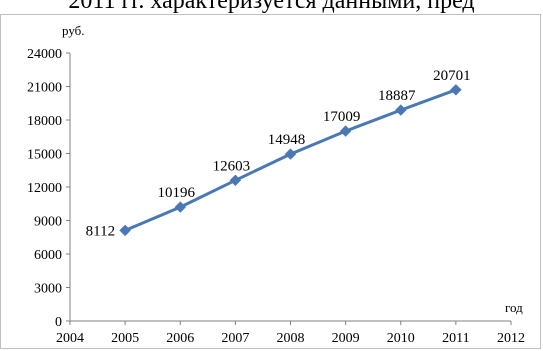 This screenshot has width=543, height=351. Describe the element at coordinates (48, 222) in the screenshot. I see `y-tick-label: 9000` at that location.